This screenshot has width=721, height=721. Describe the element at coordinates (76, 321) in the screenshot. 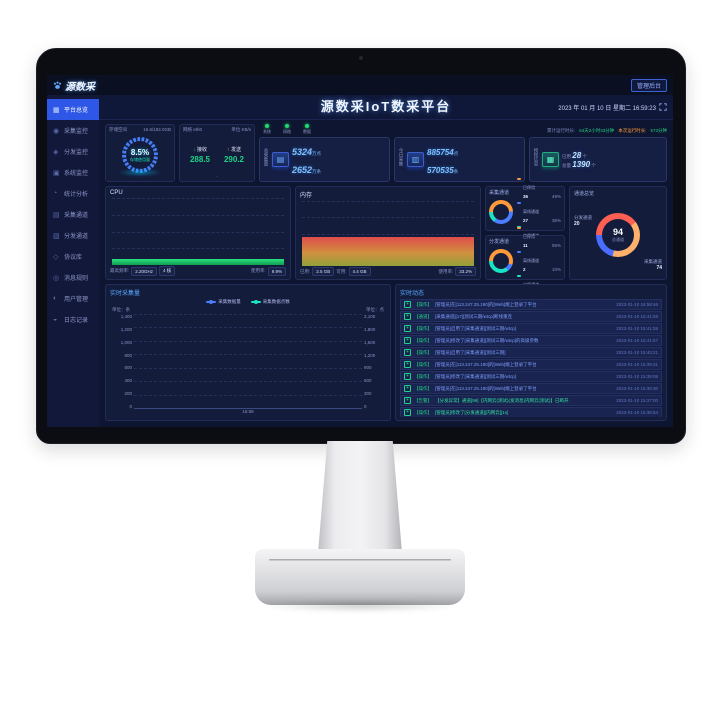

I see `sidebar-item-label: 日志记录` at that location.